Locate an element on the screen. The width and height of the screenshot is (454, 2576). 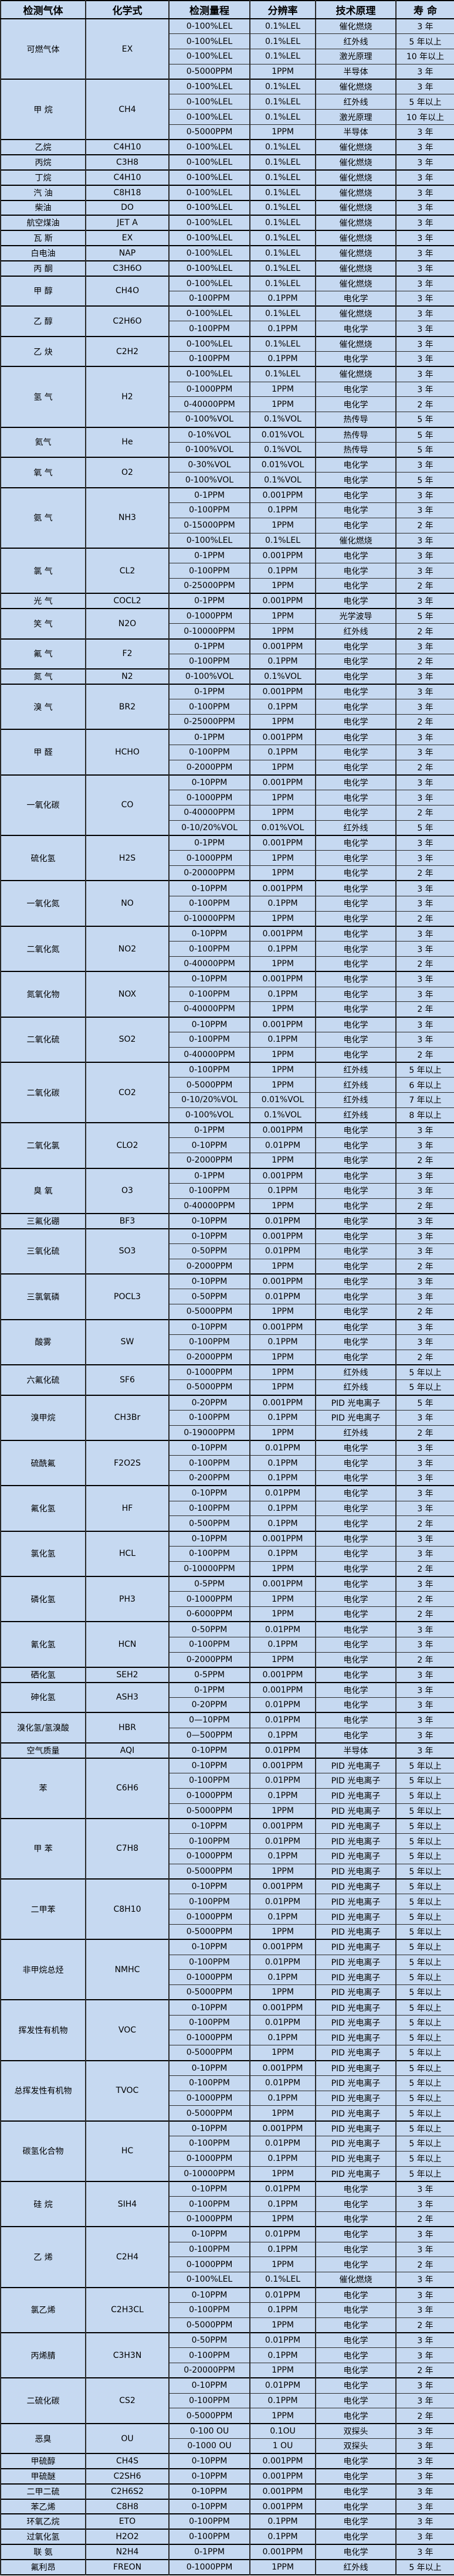
gas-name-cell: 恶臭 is located at coordinates (43, 2438).